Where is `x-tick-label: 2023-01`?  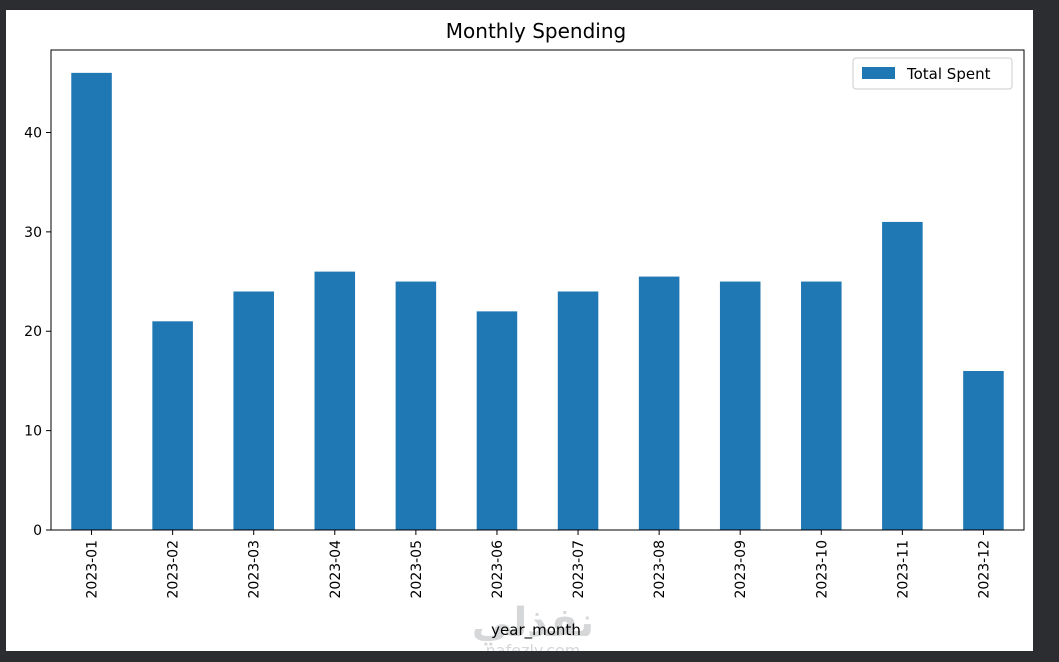 x-tick-label: 2023-01 is located at coordinates (93, 569).